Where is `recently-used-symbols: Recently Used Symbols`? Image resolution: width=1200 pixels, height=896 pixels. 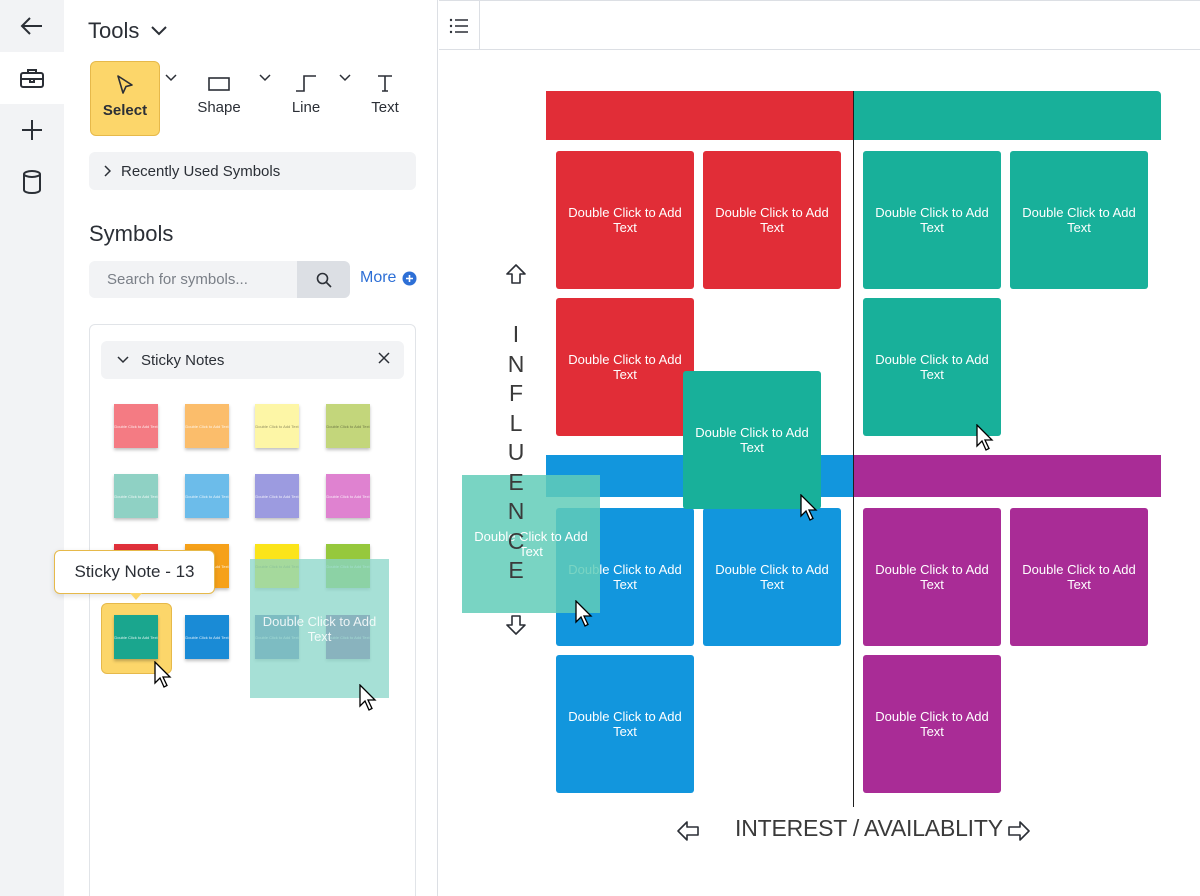
recently-used-symbols: Recently Used Symbols is located at coordinates (252, 171).